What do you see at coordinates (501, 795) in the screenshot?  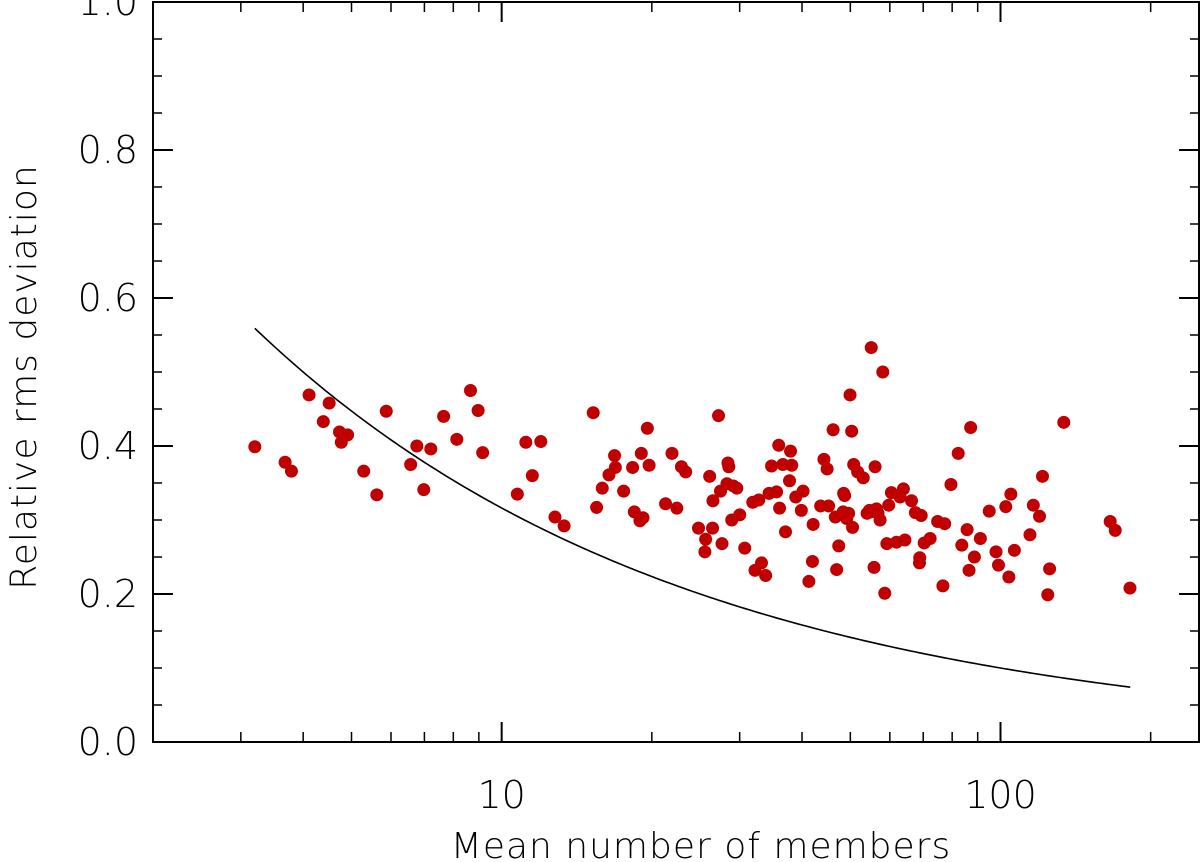 I see `x-tick-label: 10` at bounding box center [501, 795].